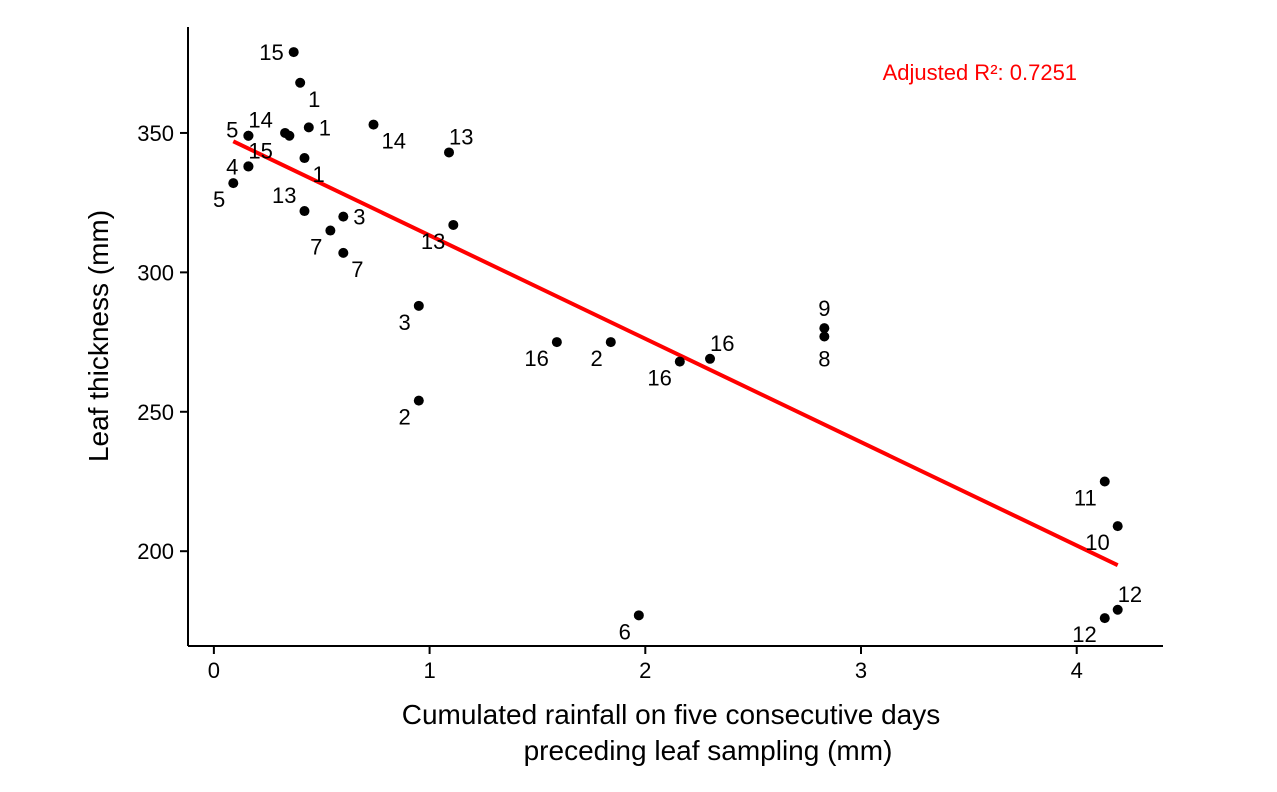 Image resolution: width=1277 pixels, height=792 pixels. What do you see at coordinates (429, 670) in the screenshot?
I see `x-tick-label-1: 1` at bounding box center [429, 670].